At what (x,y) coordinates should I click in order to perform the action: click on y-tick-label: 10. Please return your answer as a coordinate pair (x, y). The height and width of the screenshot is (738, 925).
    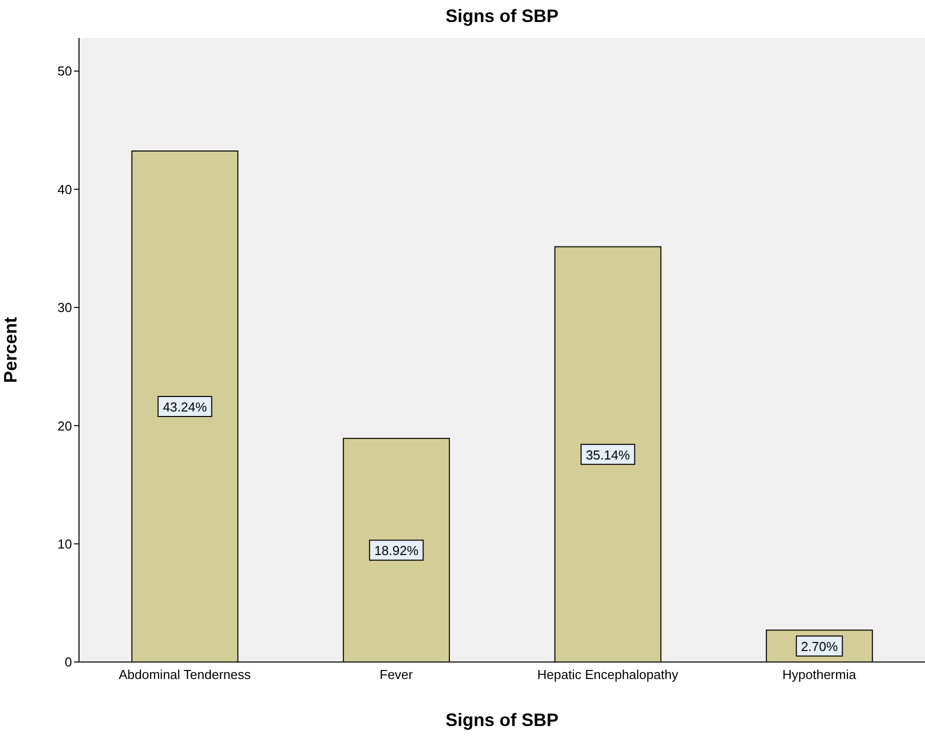
    Looking at the image, I should click on (65, 544).